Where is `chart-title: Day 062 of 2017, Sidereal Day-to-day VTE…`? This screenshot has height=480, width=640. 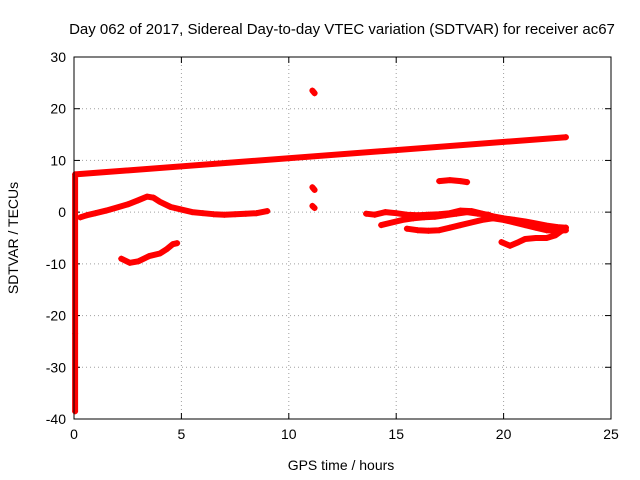 chart-title: Day 062 of 2017, Sidereal Day-to-day VTE… is located at coordinates (342, 29).